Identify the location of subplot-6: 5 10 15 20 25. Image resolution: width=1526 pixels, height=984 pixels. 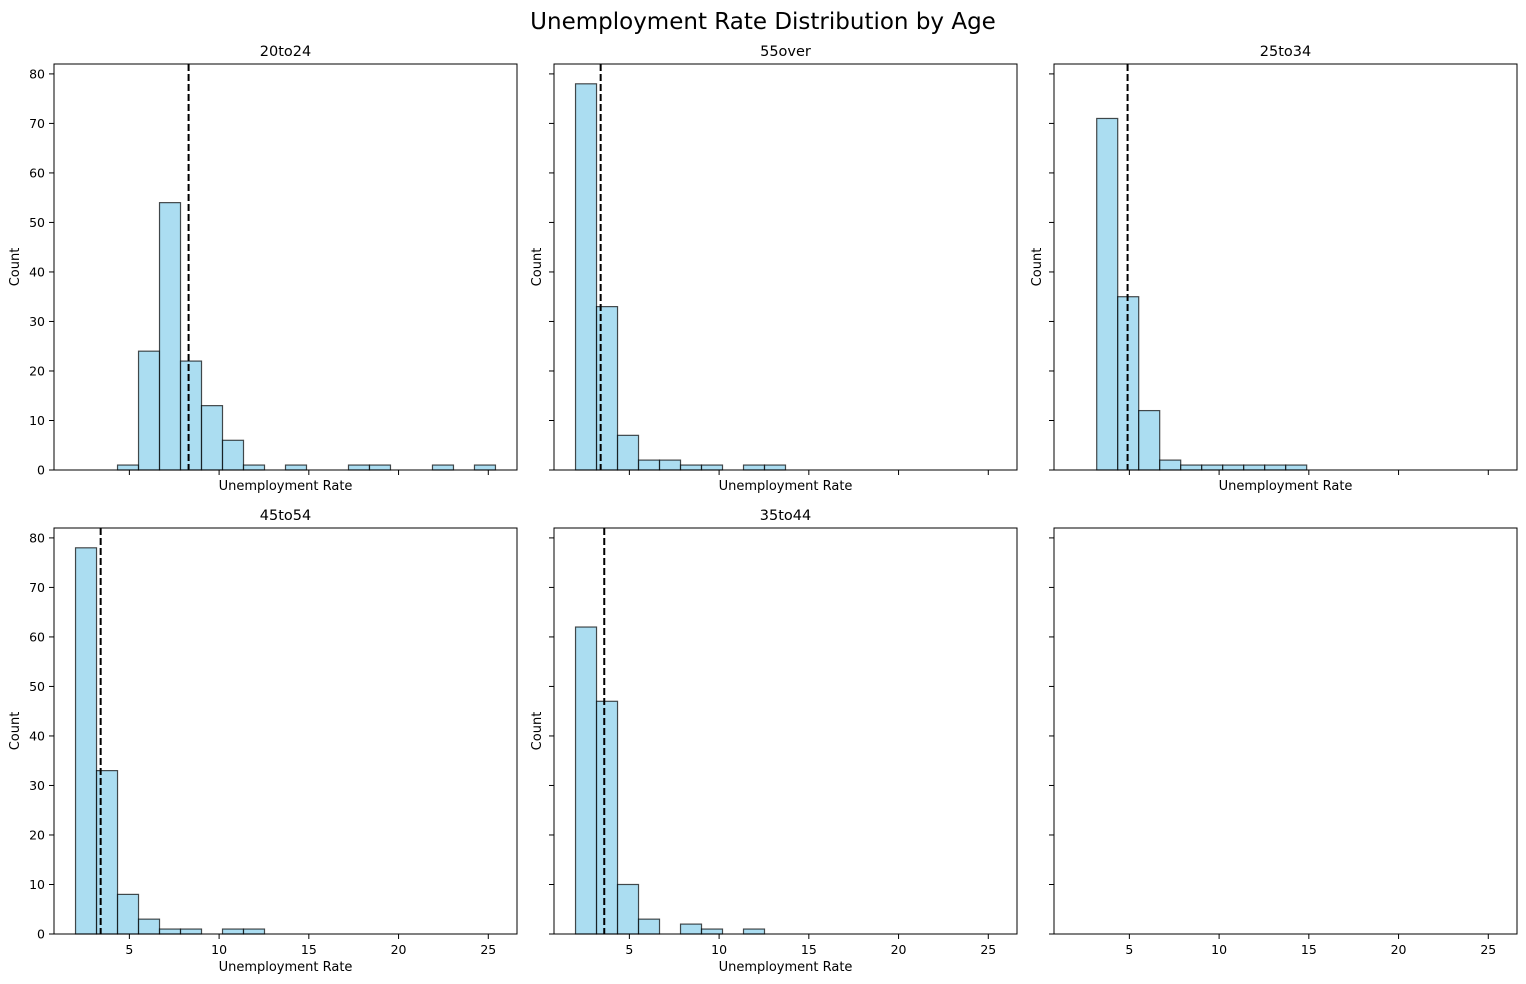
(1283, 742).